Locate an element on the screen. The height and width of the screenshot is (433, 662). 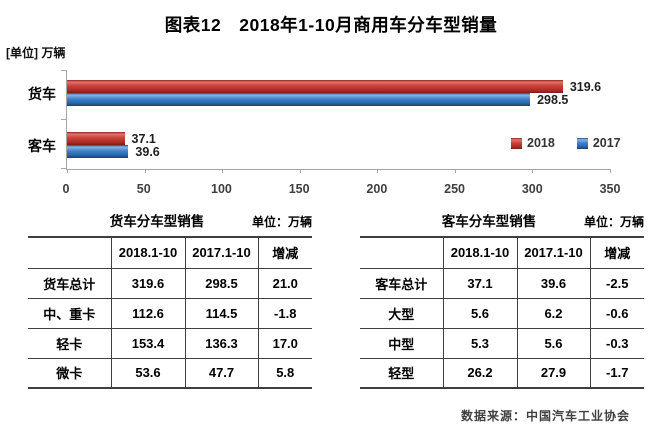
bar-value-label: 37.1 is located at coordinates (143, 138).